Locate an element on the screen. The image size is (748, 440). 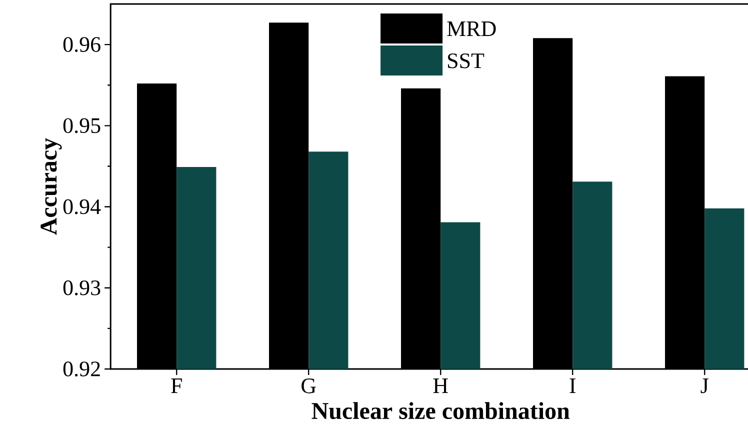
x-tick-label: F is located at coordinates (176, 385).